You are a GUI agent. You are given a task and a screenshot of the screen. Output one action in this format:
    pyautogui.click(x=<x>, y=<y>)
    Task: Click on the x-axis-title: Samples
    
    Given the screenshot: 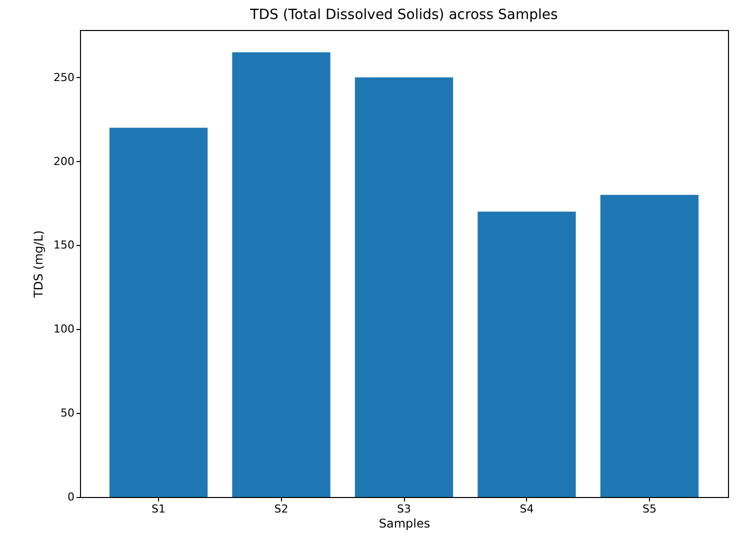 What is the action you would take?
    pyautogui.click(x=404, y=523)
    